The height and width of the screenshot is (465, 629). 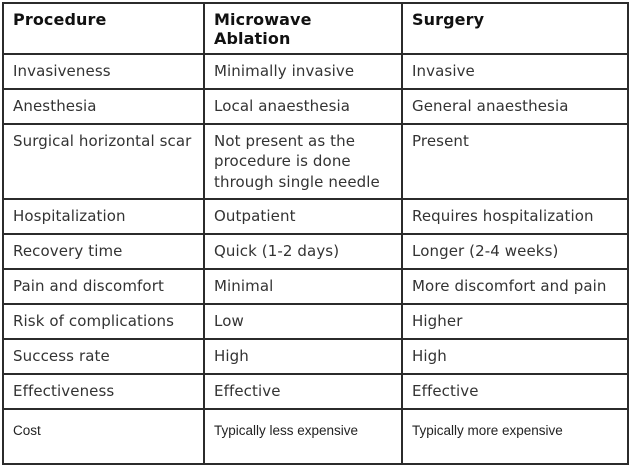 What do you see at coordinates (103, 436) in the screenshot?
I see `cell-feature: Cost` at bounding box center [103, 436].